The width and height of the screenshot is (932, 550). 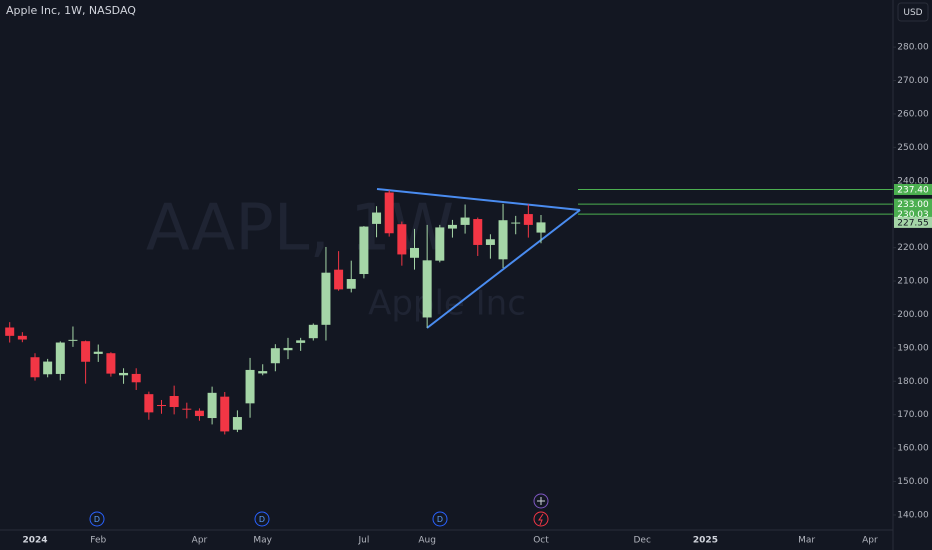 What do you see at coordinates (913, 482) in the screenshot?
I see `y-tick-label: 150.00` at bounding box center [913, 482].